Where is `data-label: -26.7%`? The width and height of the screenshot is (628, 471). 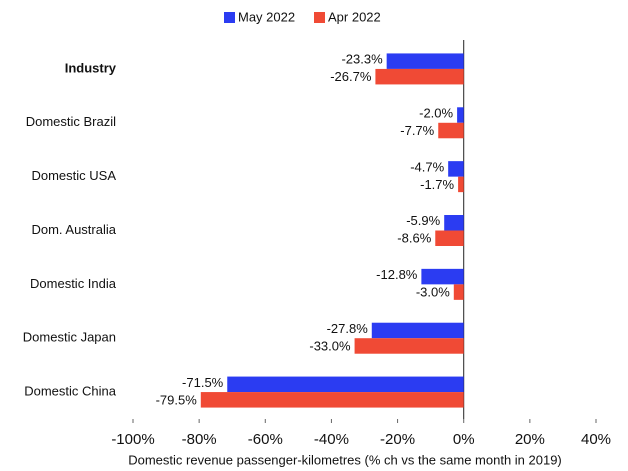 data-label: -26.7% is located at coordinates (351, 76).